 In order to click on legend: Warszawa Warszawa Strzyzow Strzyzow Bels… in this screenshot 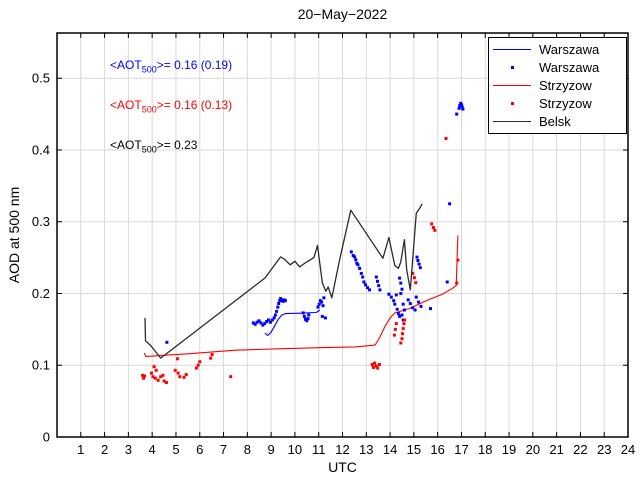, I will do `click(557, 85)`.